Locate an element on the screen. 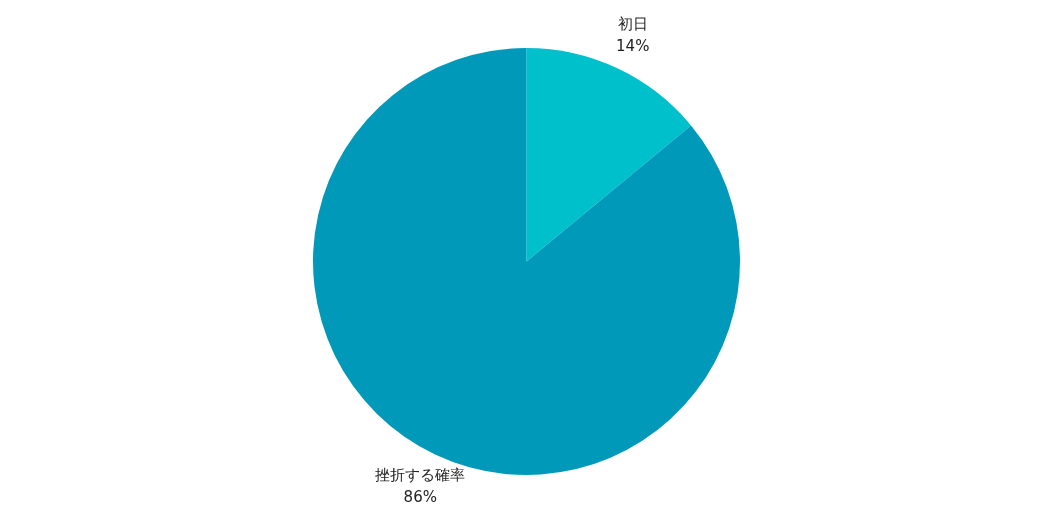  data-label: 86% is located at coordinates (420, 497).